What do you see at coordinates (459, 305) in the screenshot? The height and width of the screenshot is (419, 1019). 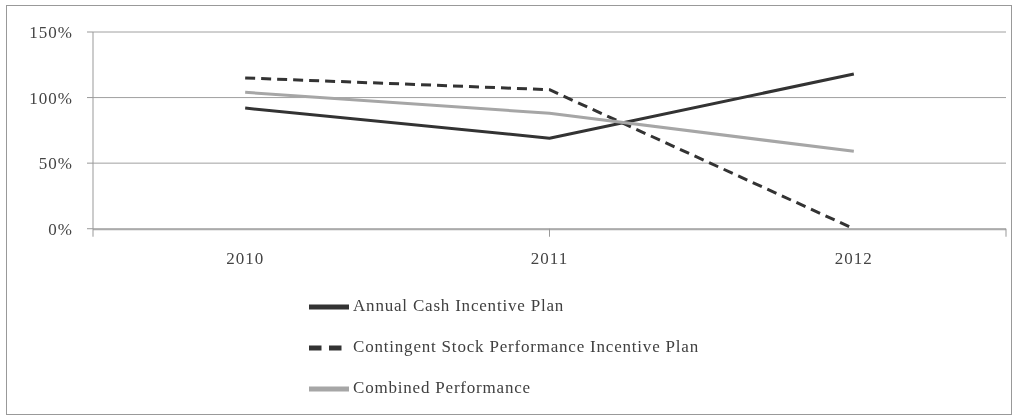 I see `legend-label: Annual Cash Incentive Plan` at bounding box center [459, 305].